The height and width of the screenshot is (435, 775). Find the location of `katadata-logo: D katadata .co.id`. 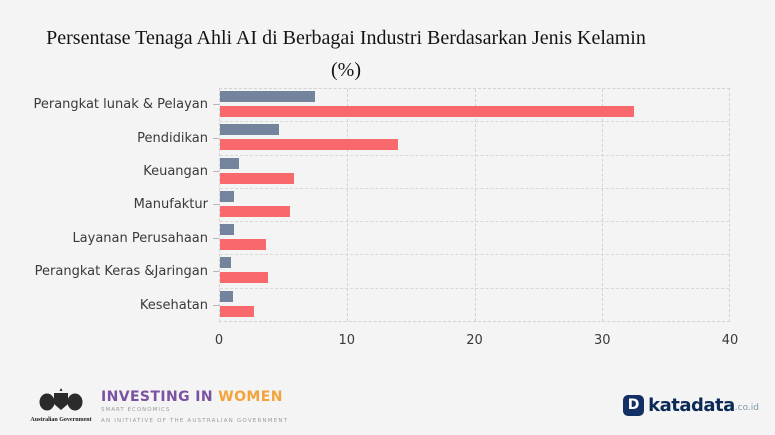

katadata-logo: D katadata .co.id is located at coordinates (691, 405).